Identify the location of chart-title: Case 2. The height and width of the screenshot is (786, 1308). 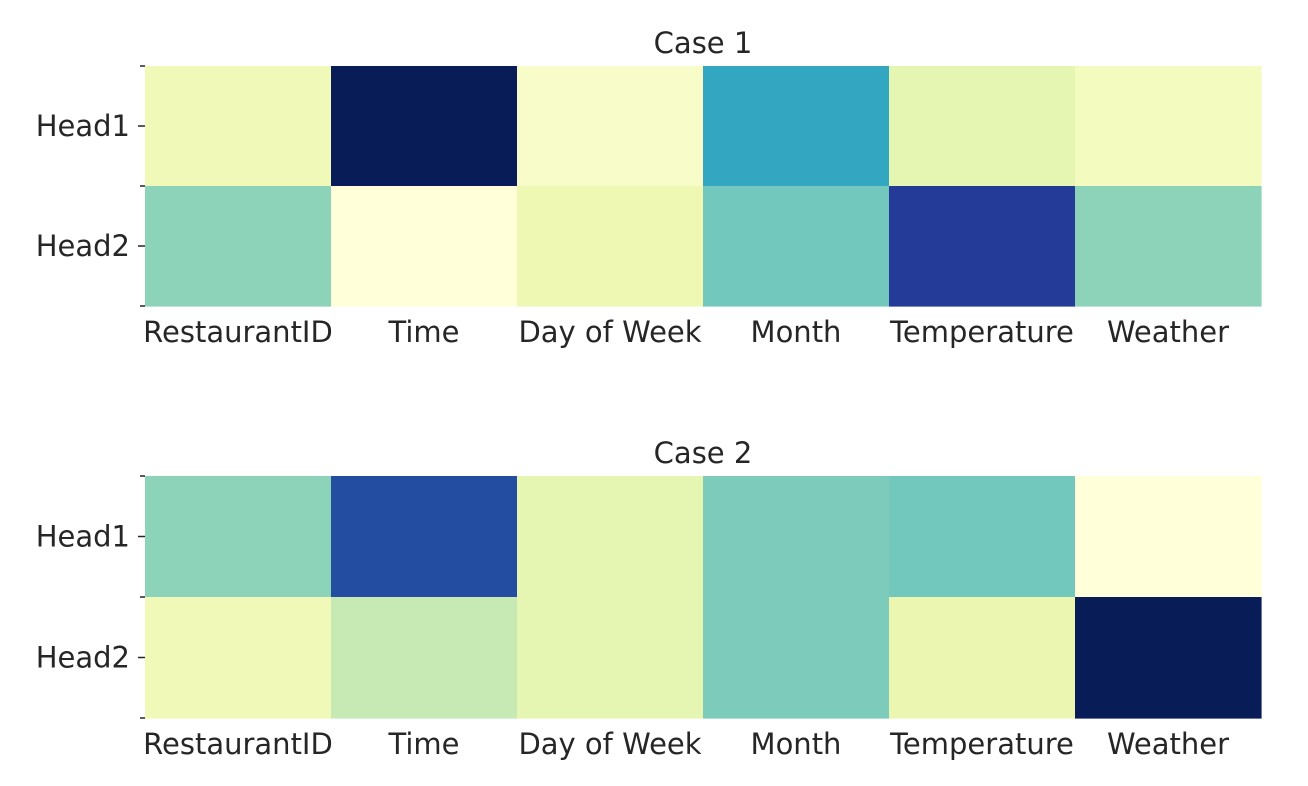
(703, 453).